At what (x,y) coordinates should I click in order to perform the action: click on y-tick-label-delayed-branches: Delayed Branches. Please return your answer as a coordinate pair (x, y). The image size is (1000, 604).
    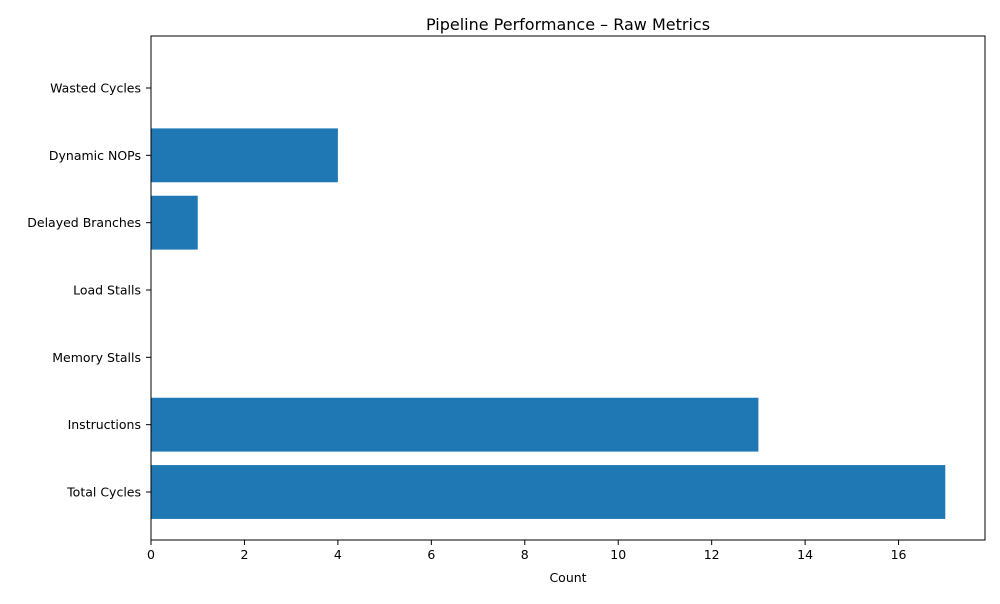
    Looking at the image, I should click on (84, 222).